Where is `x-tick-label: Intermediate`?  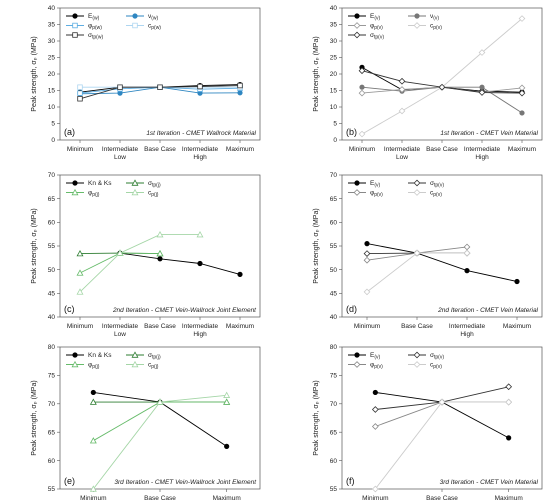
x-tick-label: Intermediate is located at coordinates (120, 149).